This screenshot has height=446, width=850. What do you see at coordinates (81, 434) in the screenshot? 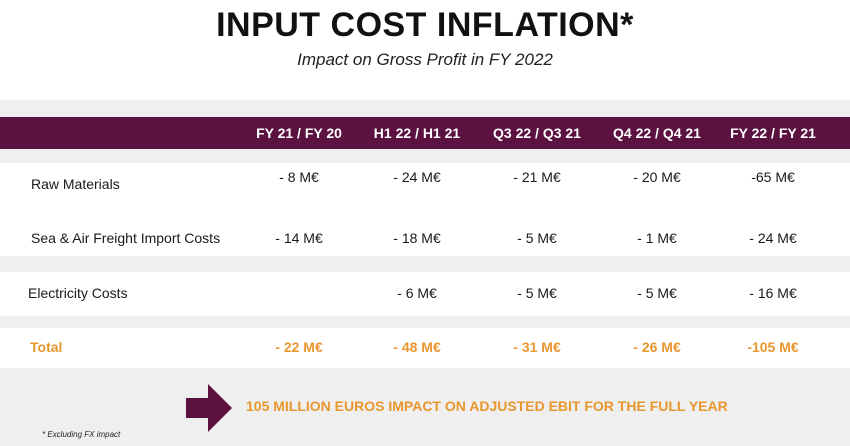
I see `footnote: * Excluding FX impact` at bounding box center [81, 434].